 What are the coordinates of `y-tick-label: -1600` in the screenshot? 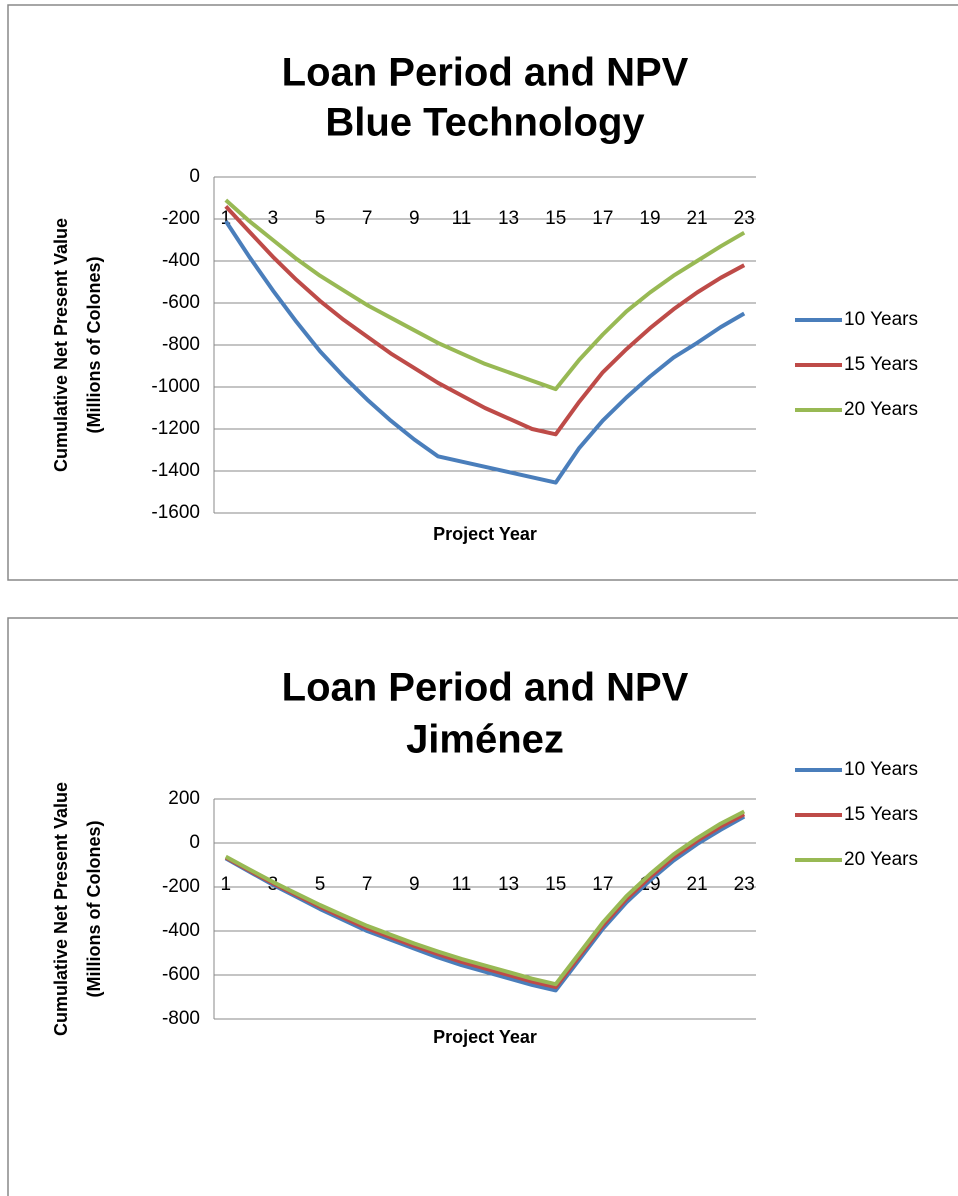 It's located at (175, 512).